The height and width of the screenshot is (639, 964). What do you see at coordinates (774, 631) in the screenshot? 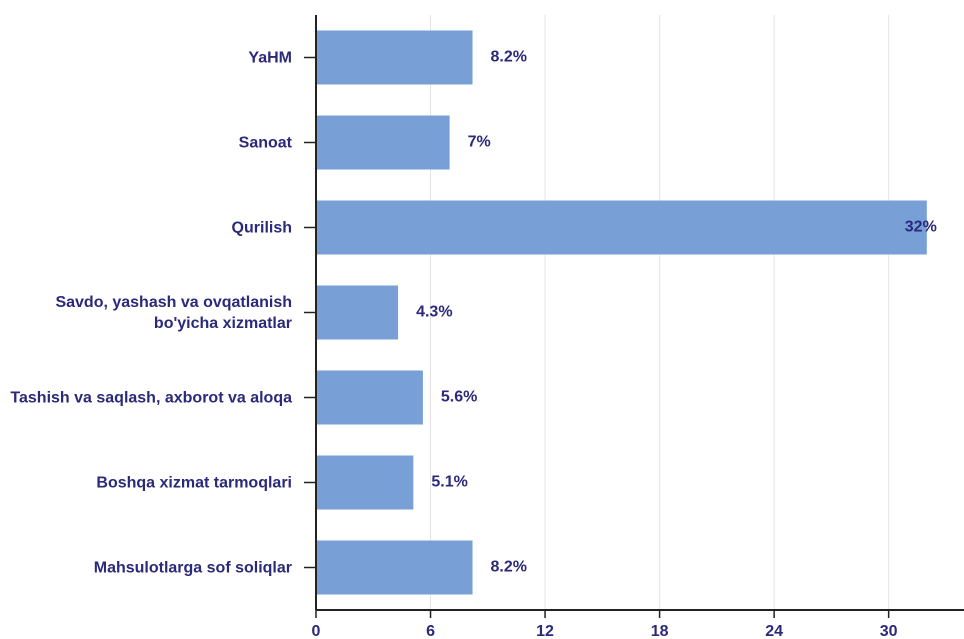
I see `x-tick-label: 24` at bounding box center [774, 631].